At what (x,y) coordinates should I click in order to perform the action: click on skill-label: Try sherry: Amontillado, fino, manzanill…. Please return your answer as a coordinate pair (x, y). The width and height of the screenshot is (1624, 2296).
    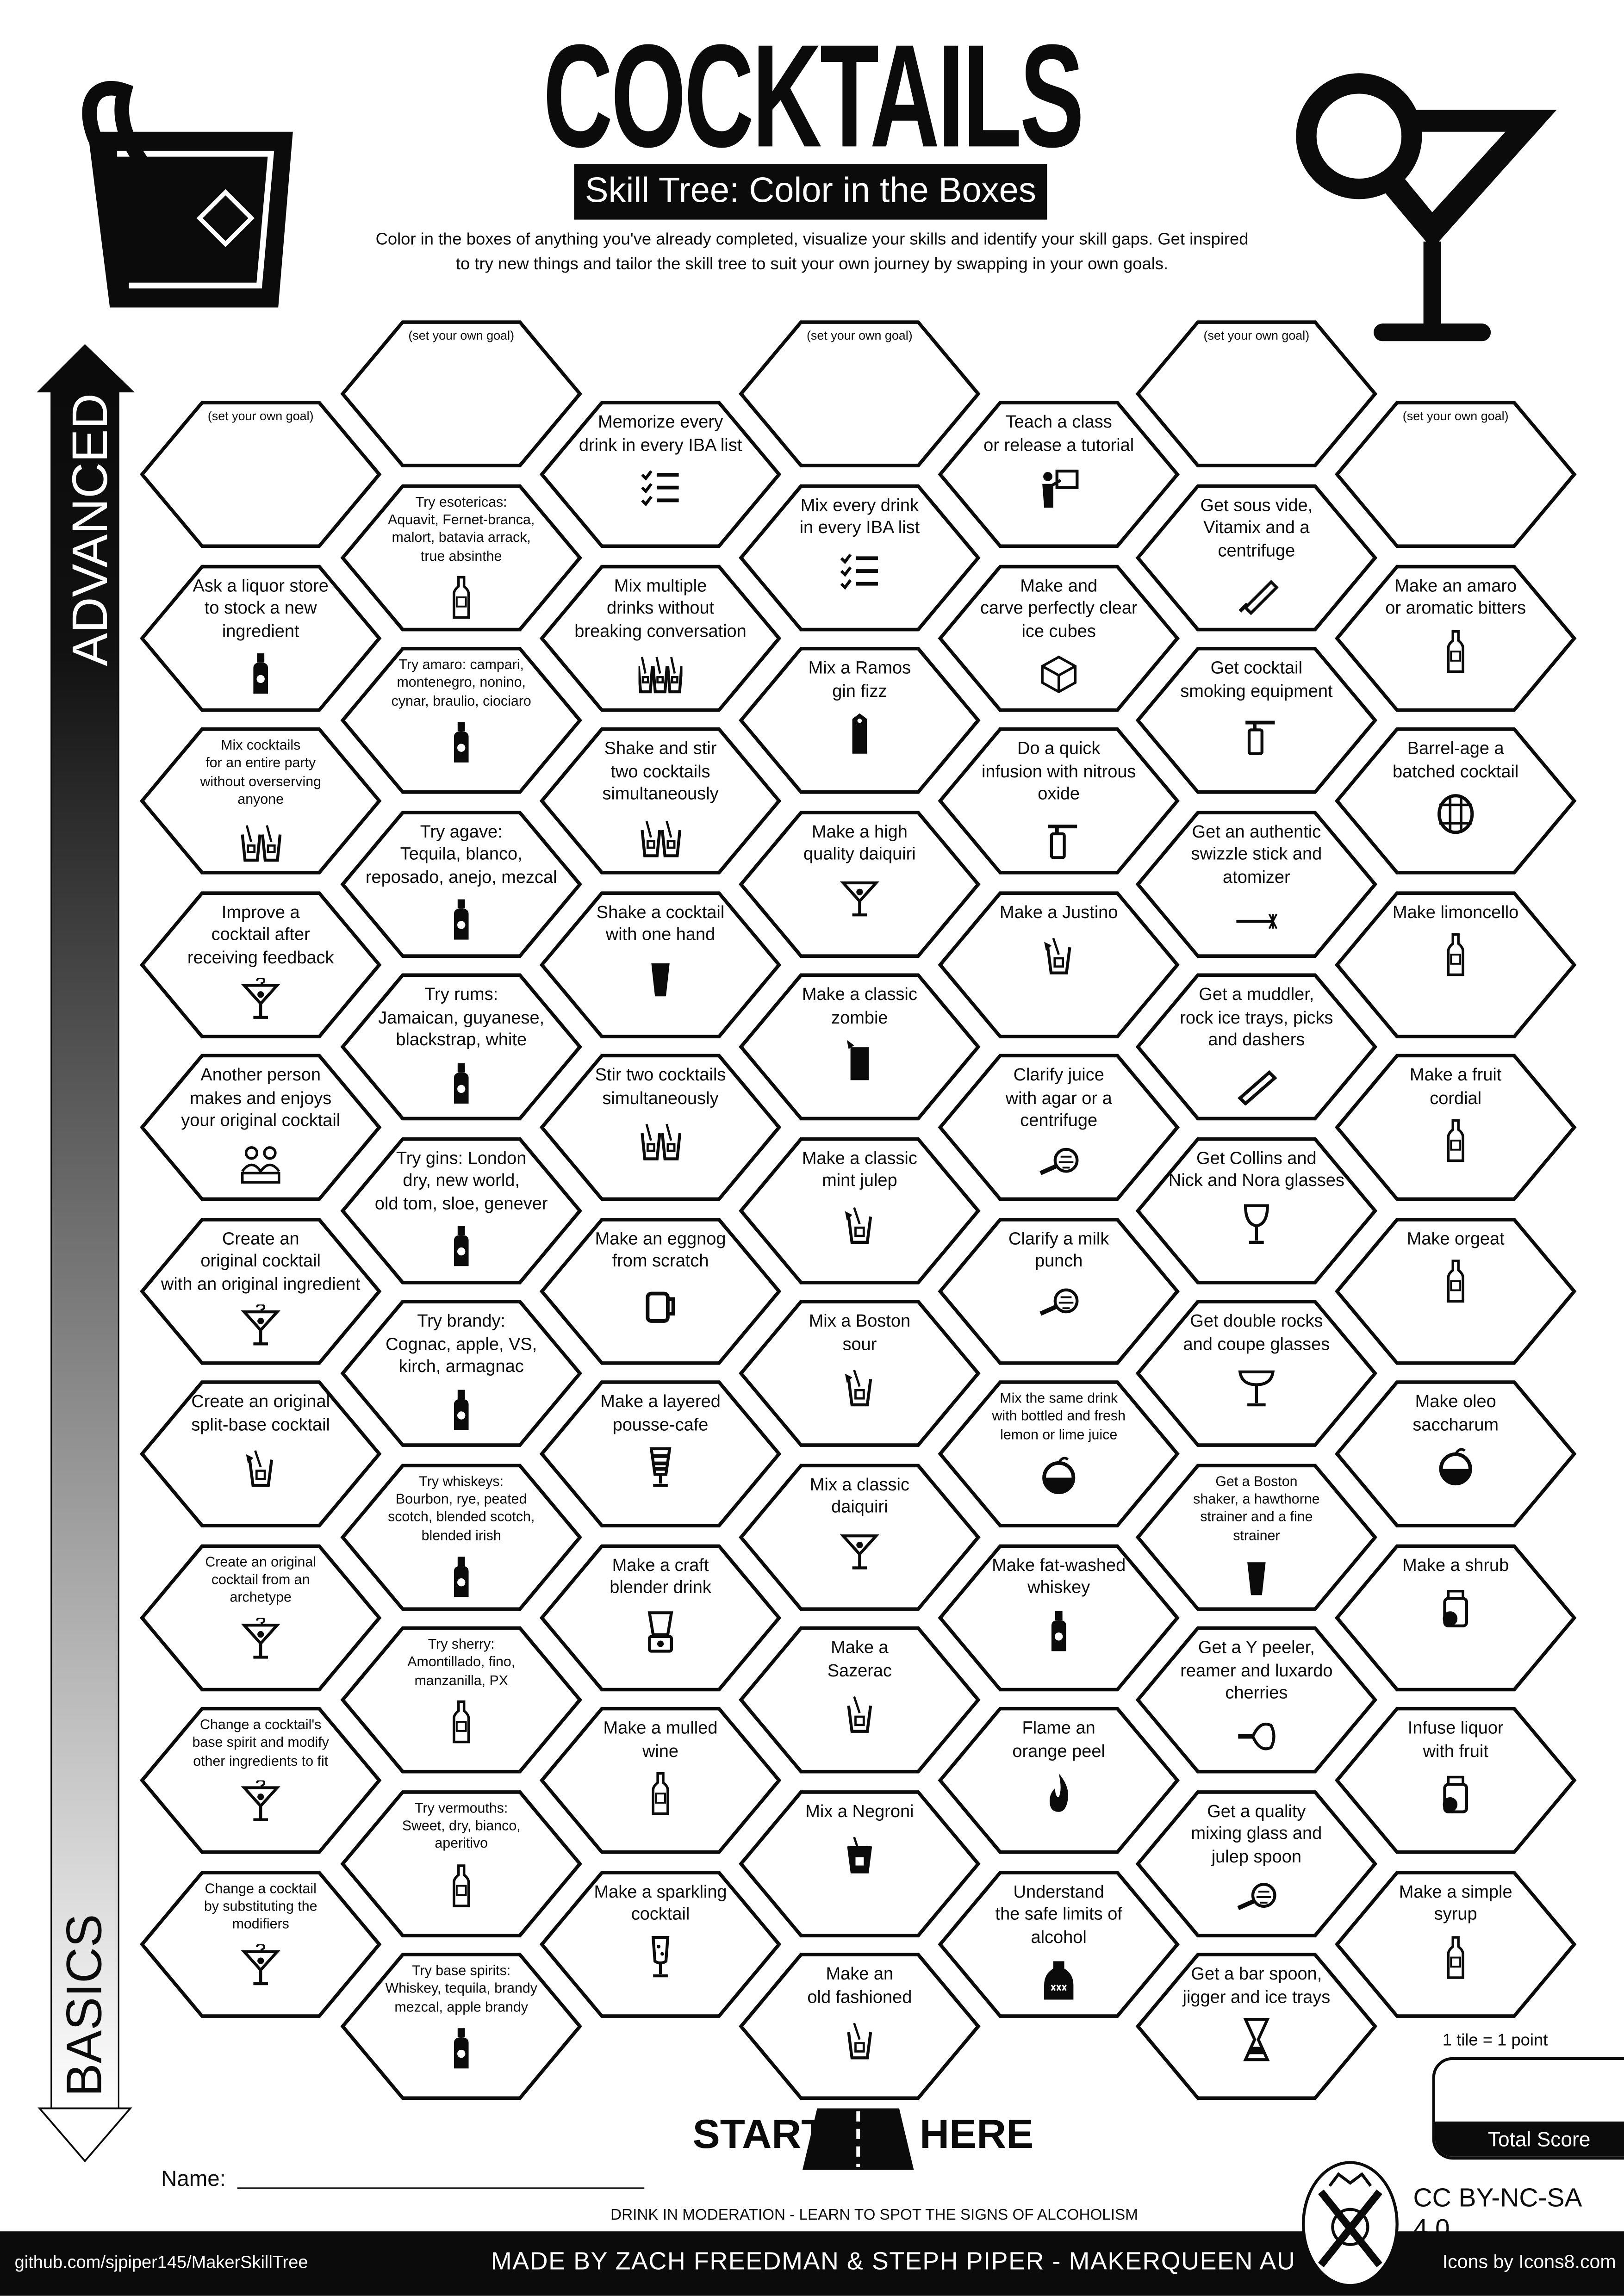
    Looking at the image, I should click on (461, 1663).